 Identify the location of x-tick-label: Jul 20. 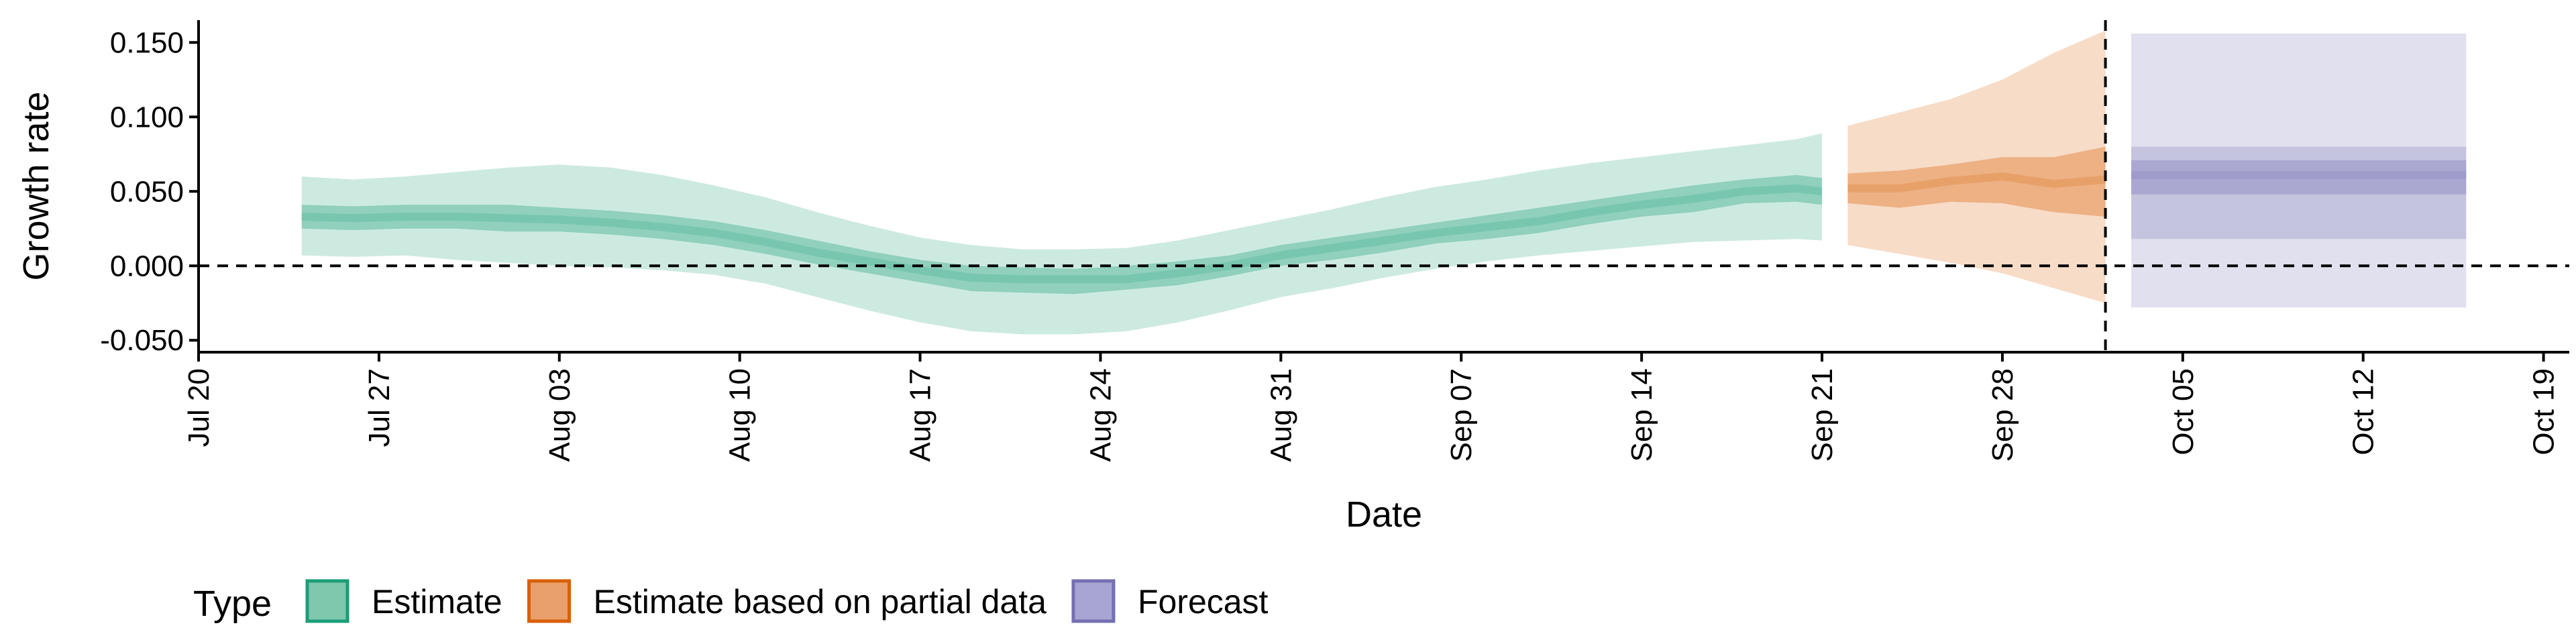
(198, 407).